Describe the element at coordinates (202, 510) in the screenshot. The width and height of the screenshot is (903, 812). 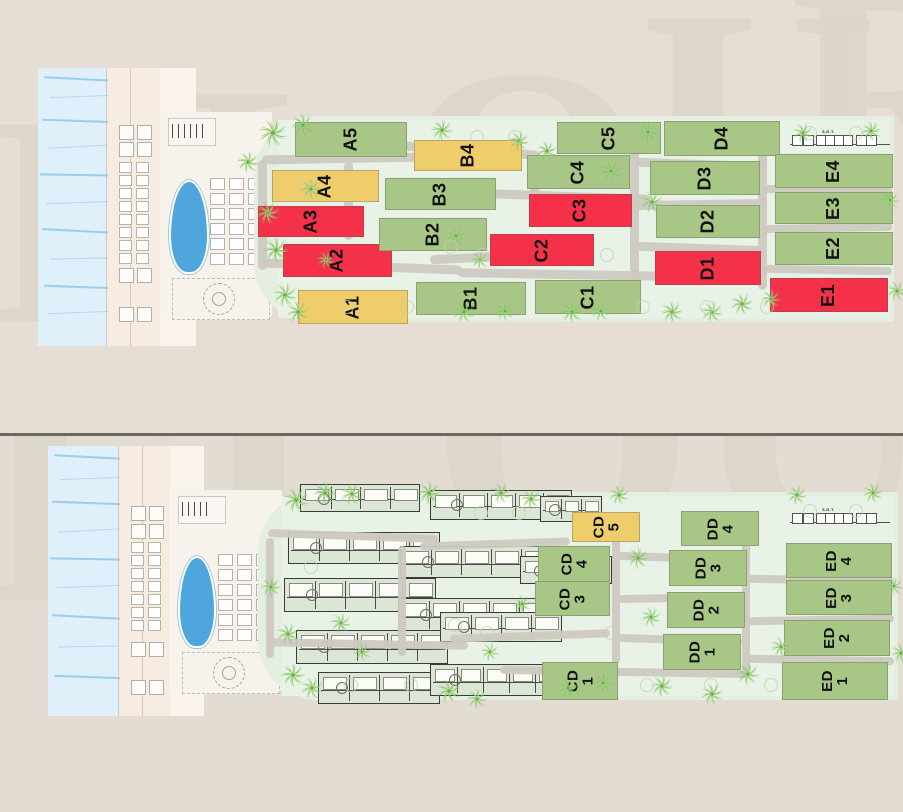
I see `beach-bar-building` at that location.